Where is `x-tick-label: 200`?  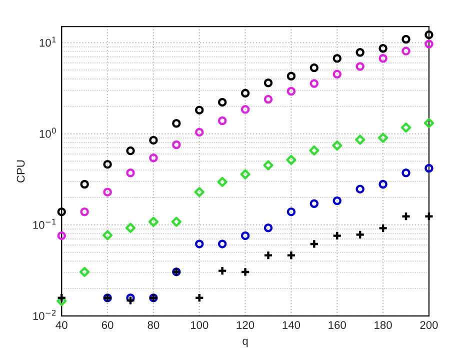 x-tick-label: 200 is located at coordinates (429, 325).